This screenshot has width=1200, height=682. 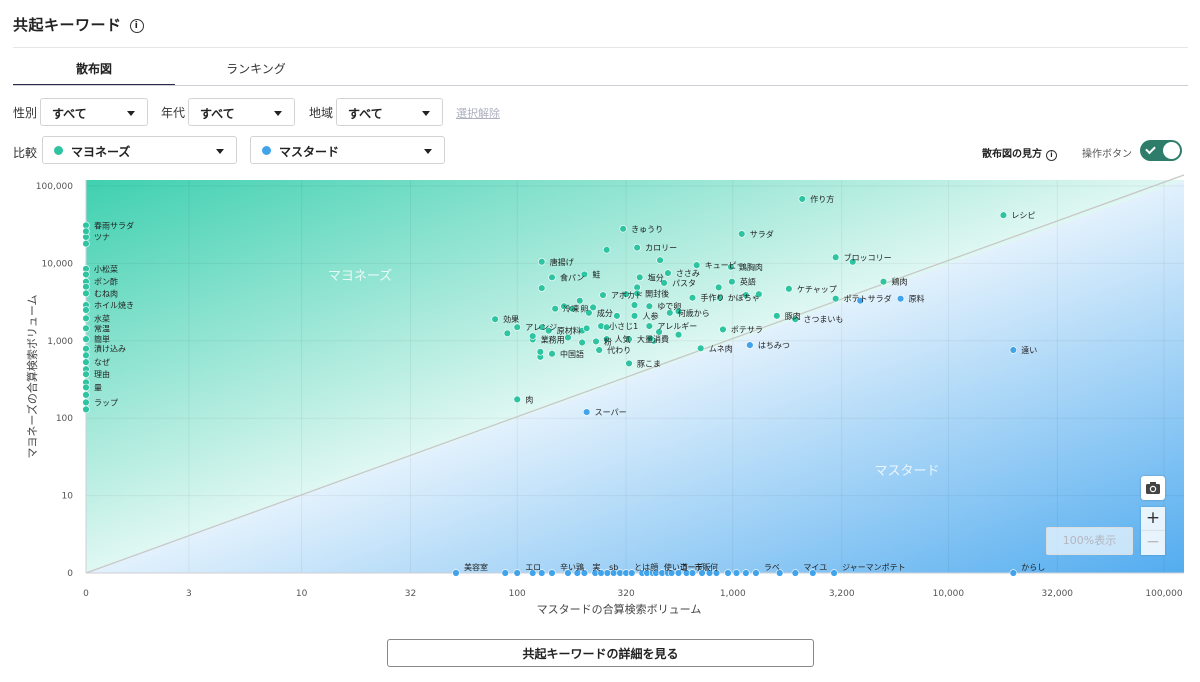 What do you see at coordinates (1058, 594) in the screenshot?
I see `x-tick-label: 32,000` at bounding box center [1058, 594].